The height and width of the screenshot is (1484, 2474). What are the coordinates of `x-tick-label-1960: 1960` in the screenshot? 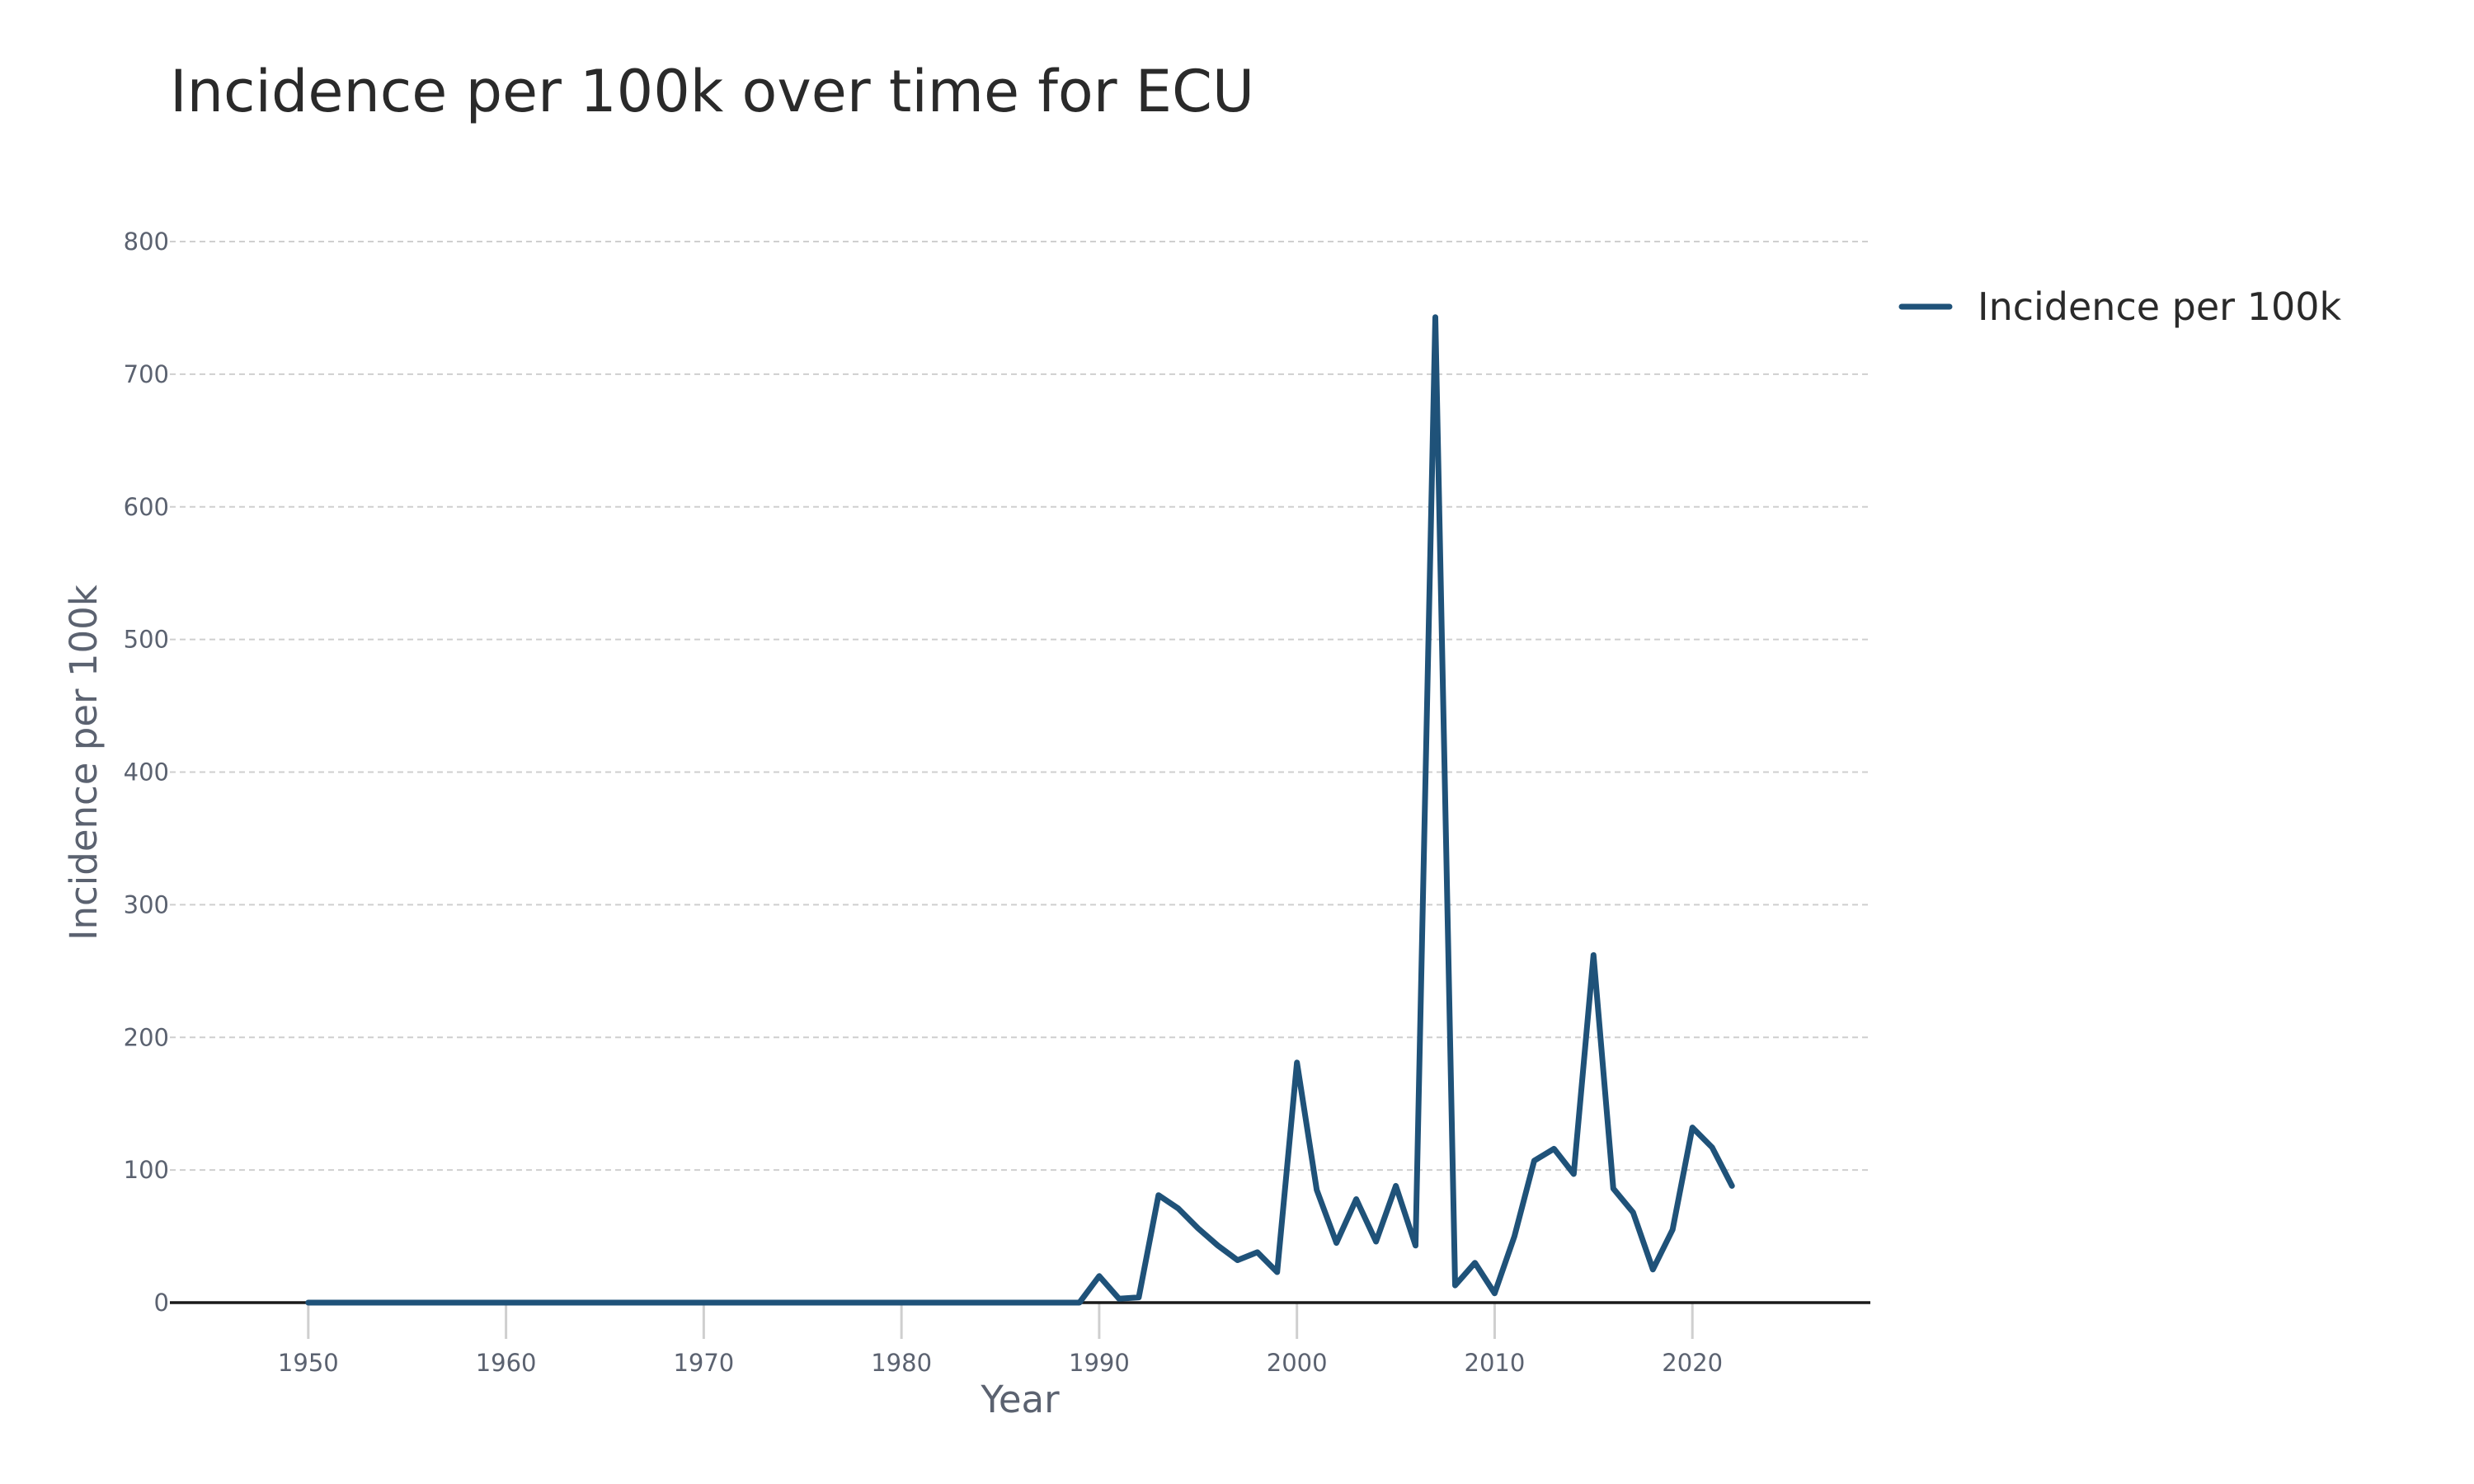 It's located at (506, 1363).